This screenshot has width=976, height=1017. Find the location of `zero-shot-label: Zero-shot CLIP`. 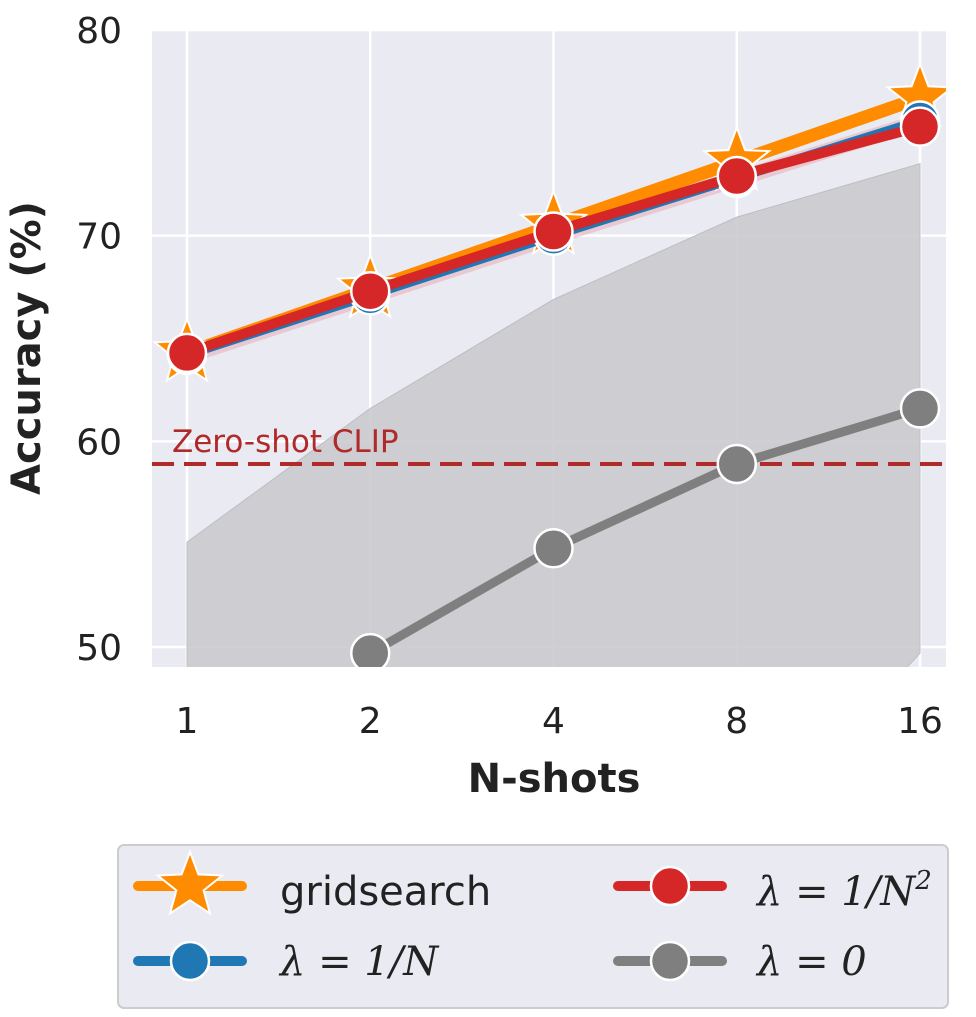

zero-shot-label: Zero-shot CLIP is located at coordinates (285, 442).